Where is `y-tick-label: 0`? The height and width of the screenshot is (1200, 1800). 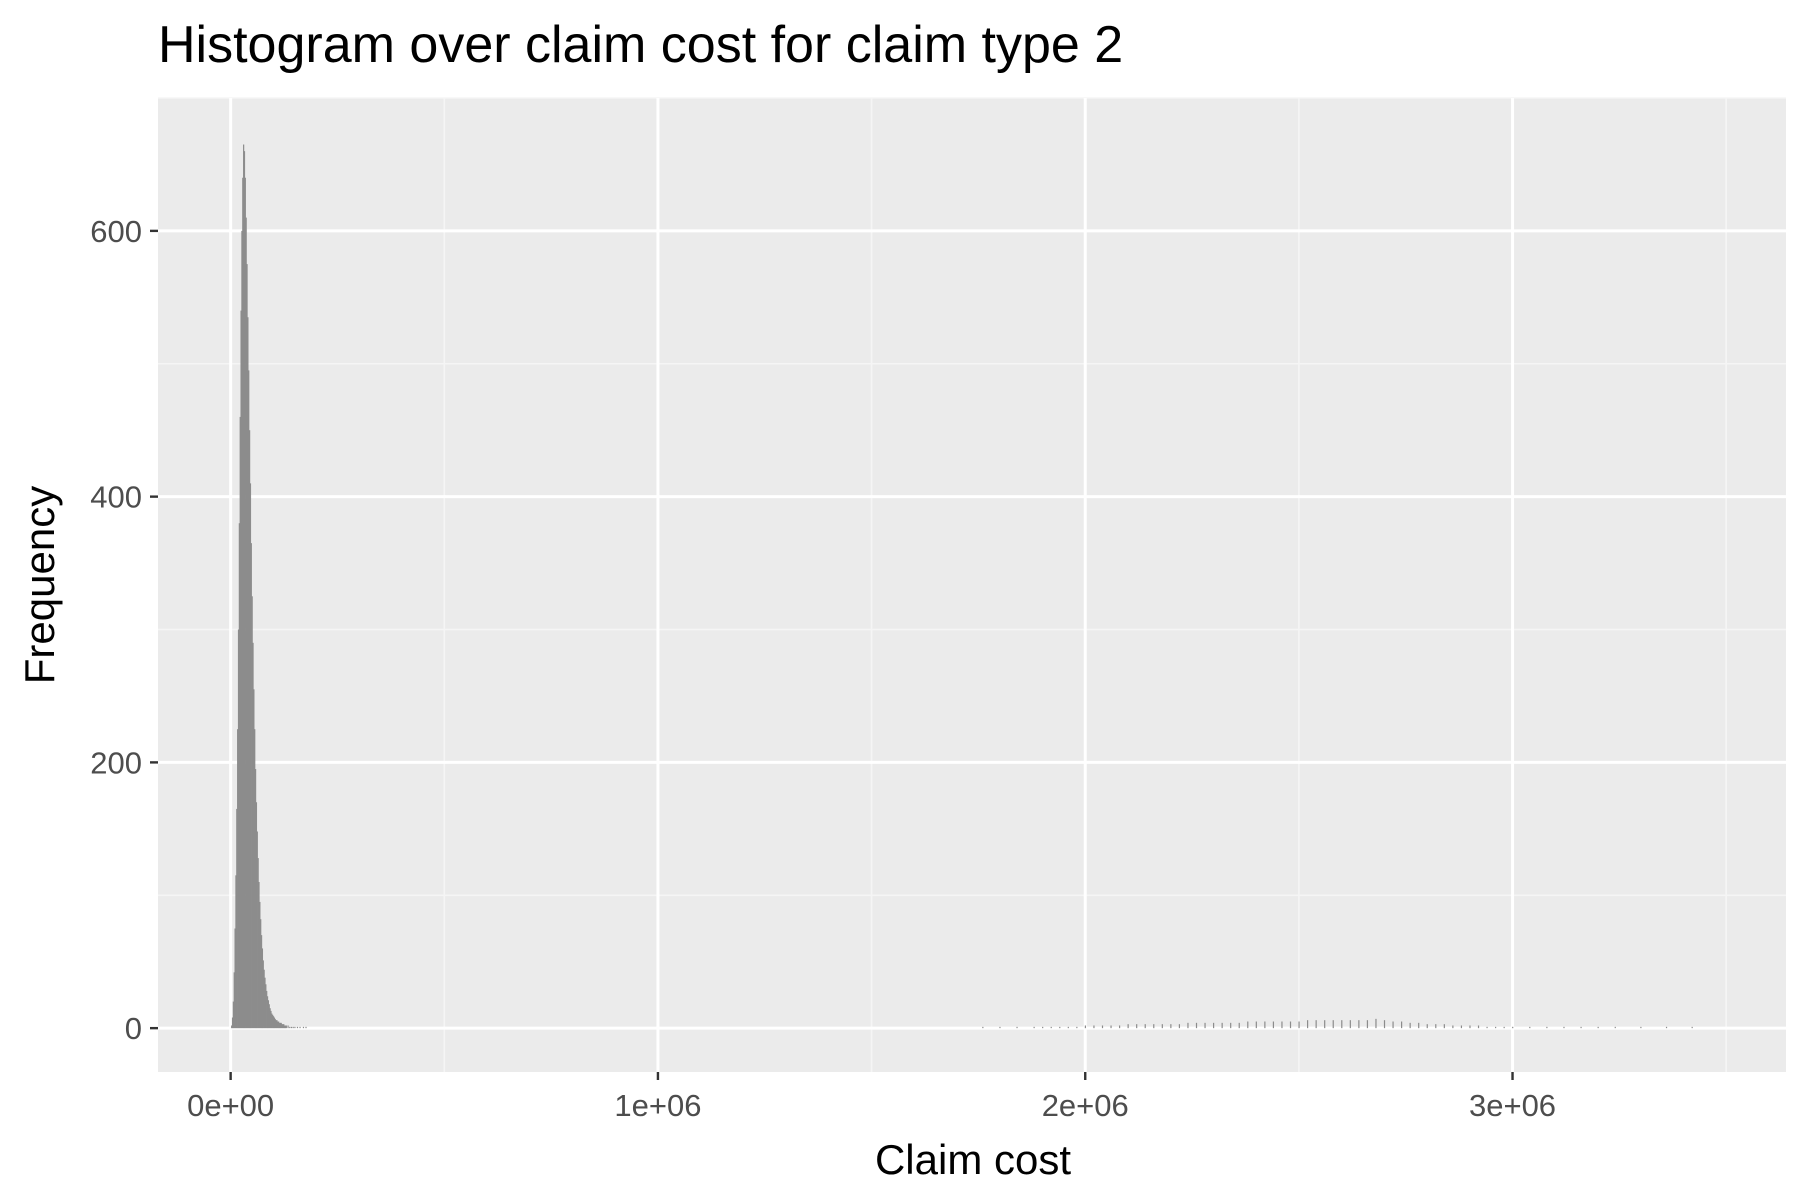
y-tick-label: 0 is located at coordinates (133, 1028).